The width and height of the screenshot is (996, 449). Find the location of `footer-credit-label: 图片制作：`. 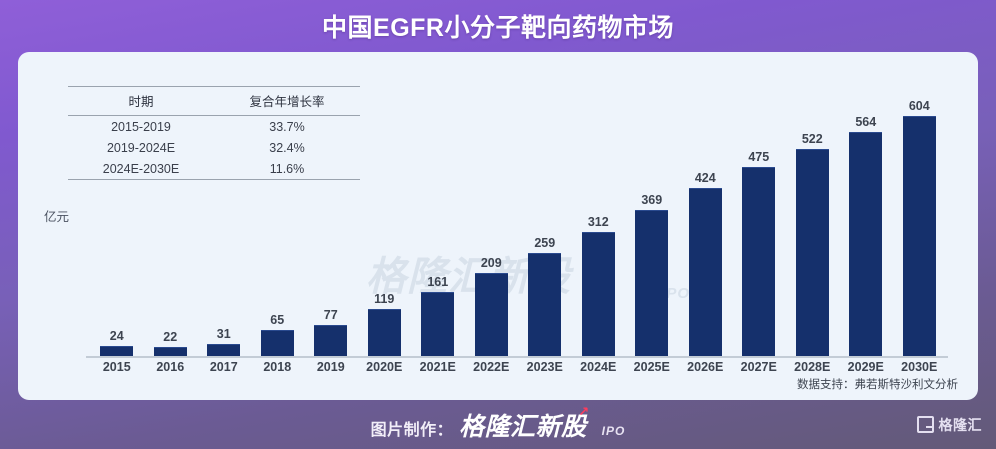

footer-credit-label: 图片制作： is located at coordinates (412, 430).